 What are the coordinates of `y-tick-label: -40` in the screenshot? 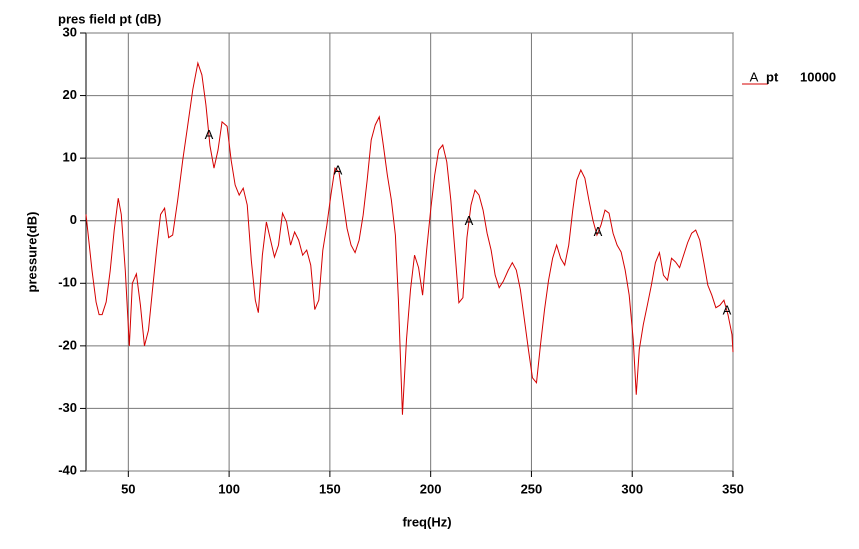 It's located at (67, 469).